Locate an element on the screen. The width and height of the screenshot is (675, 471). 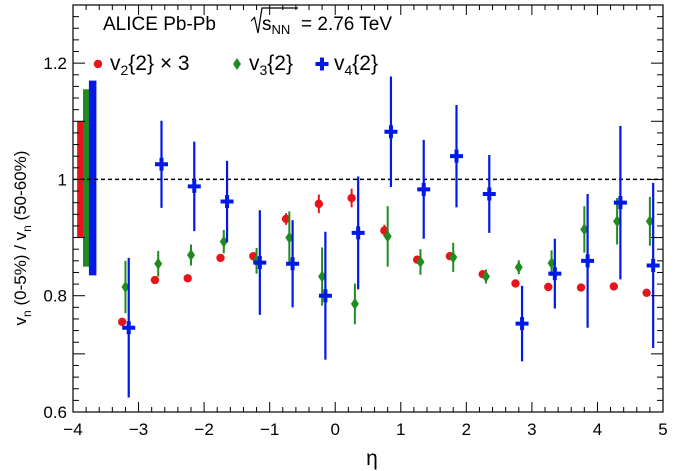
x-tick-label: 4 is located at coordinates (597, 429).